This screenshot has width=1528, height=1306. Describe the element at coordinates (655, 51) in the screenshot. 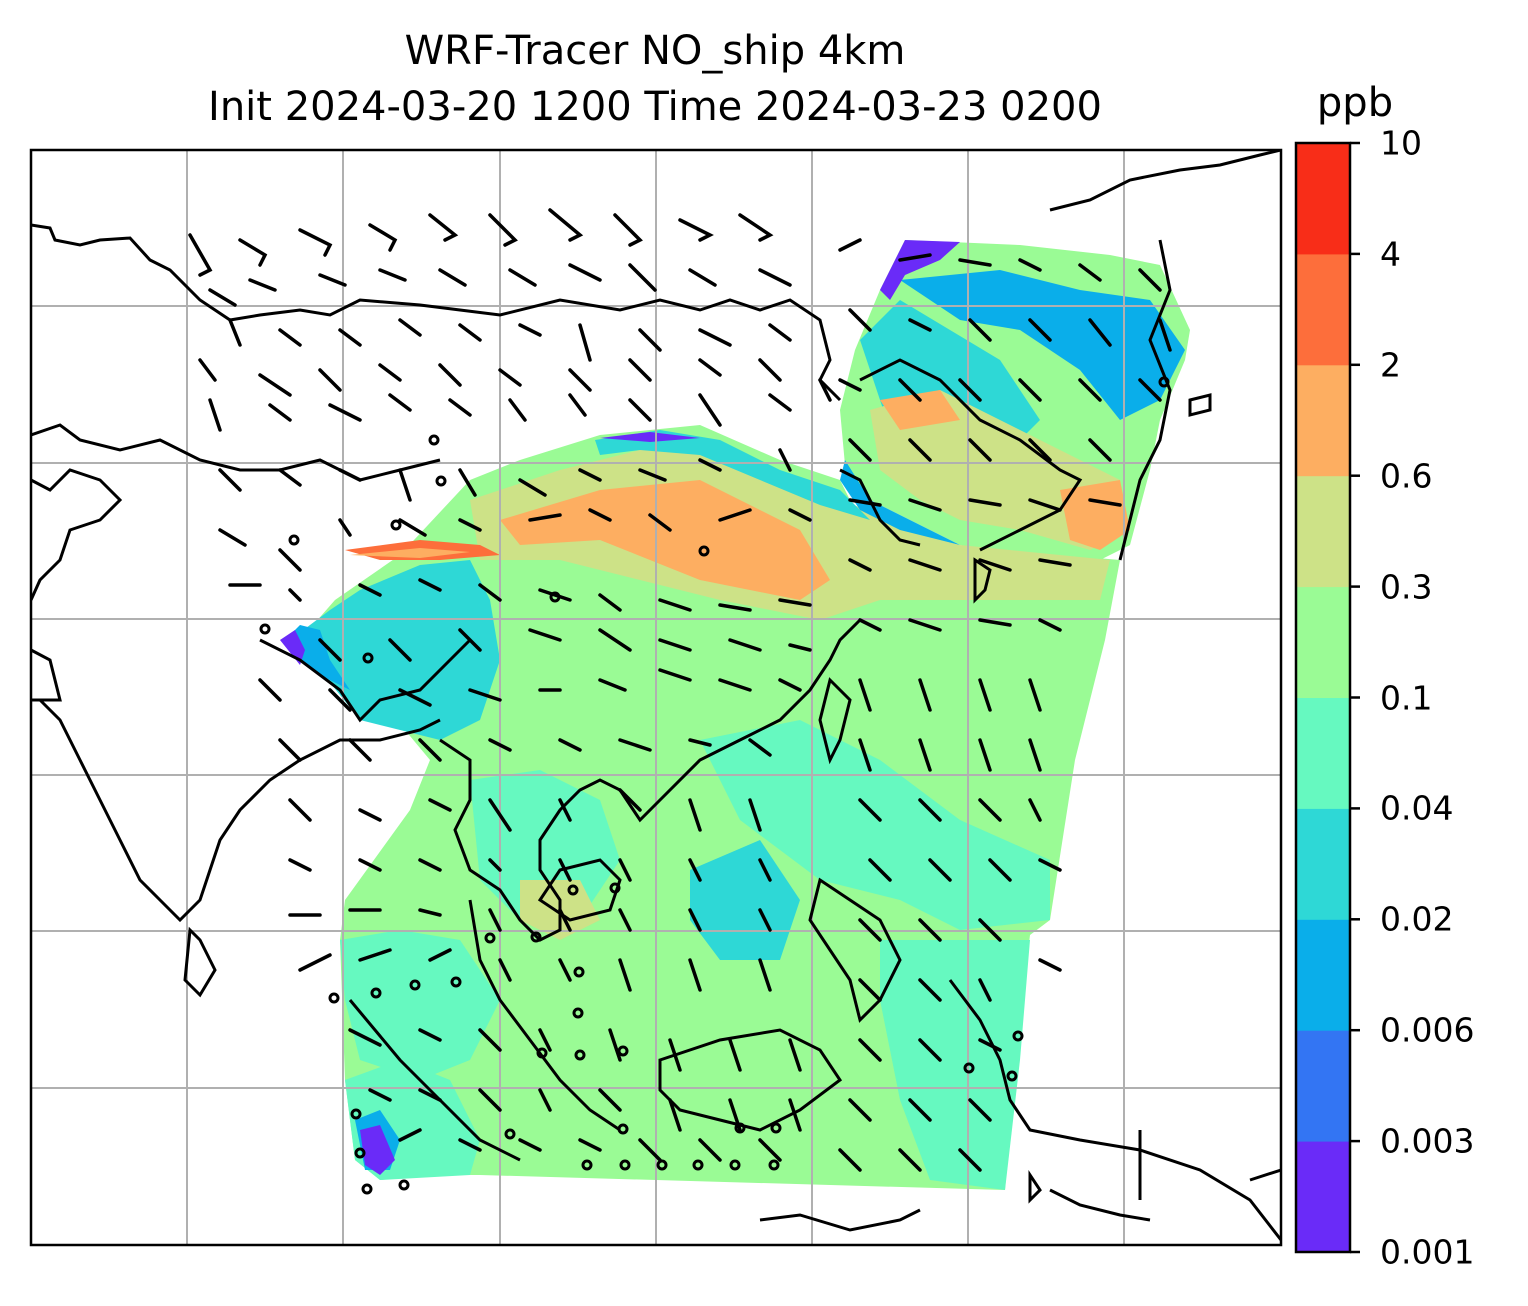

I see `title-line-1: WRF-Tracer NO_ship 4km` at that location.